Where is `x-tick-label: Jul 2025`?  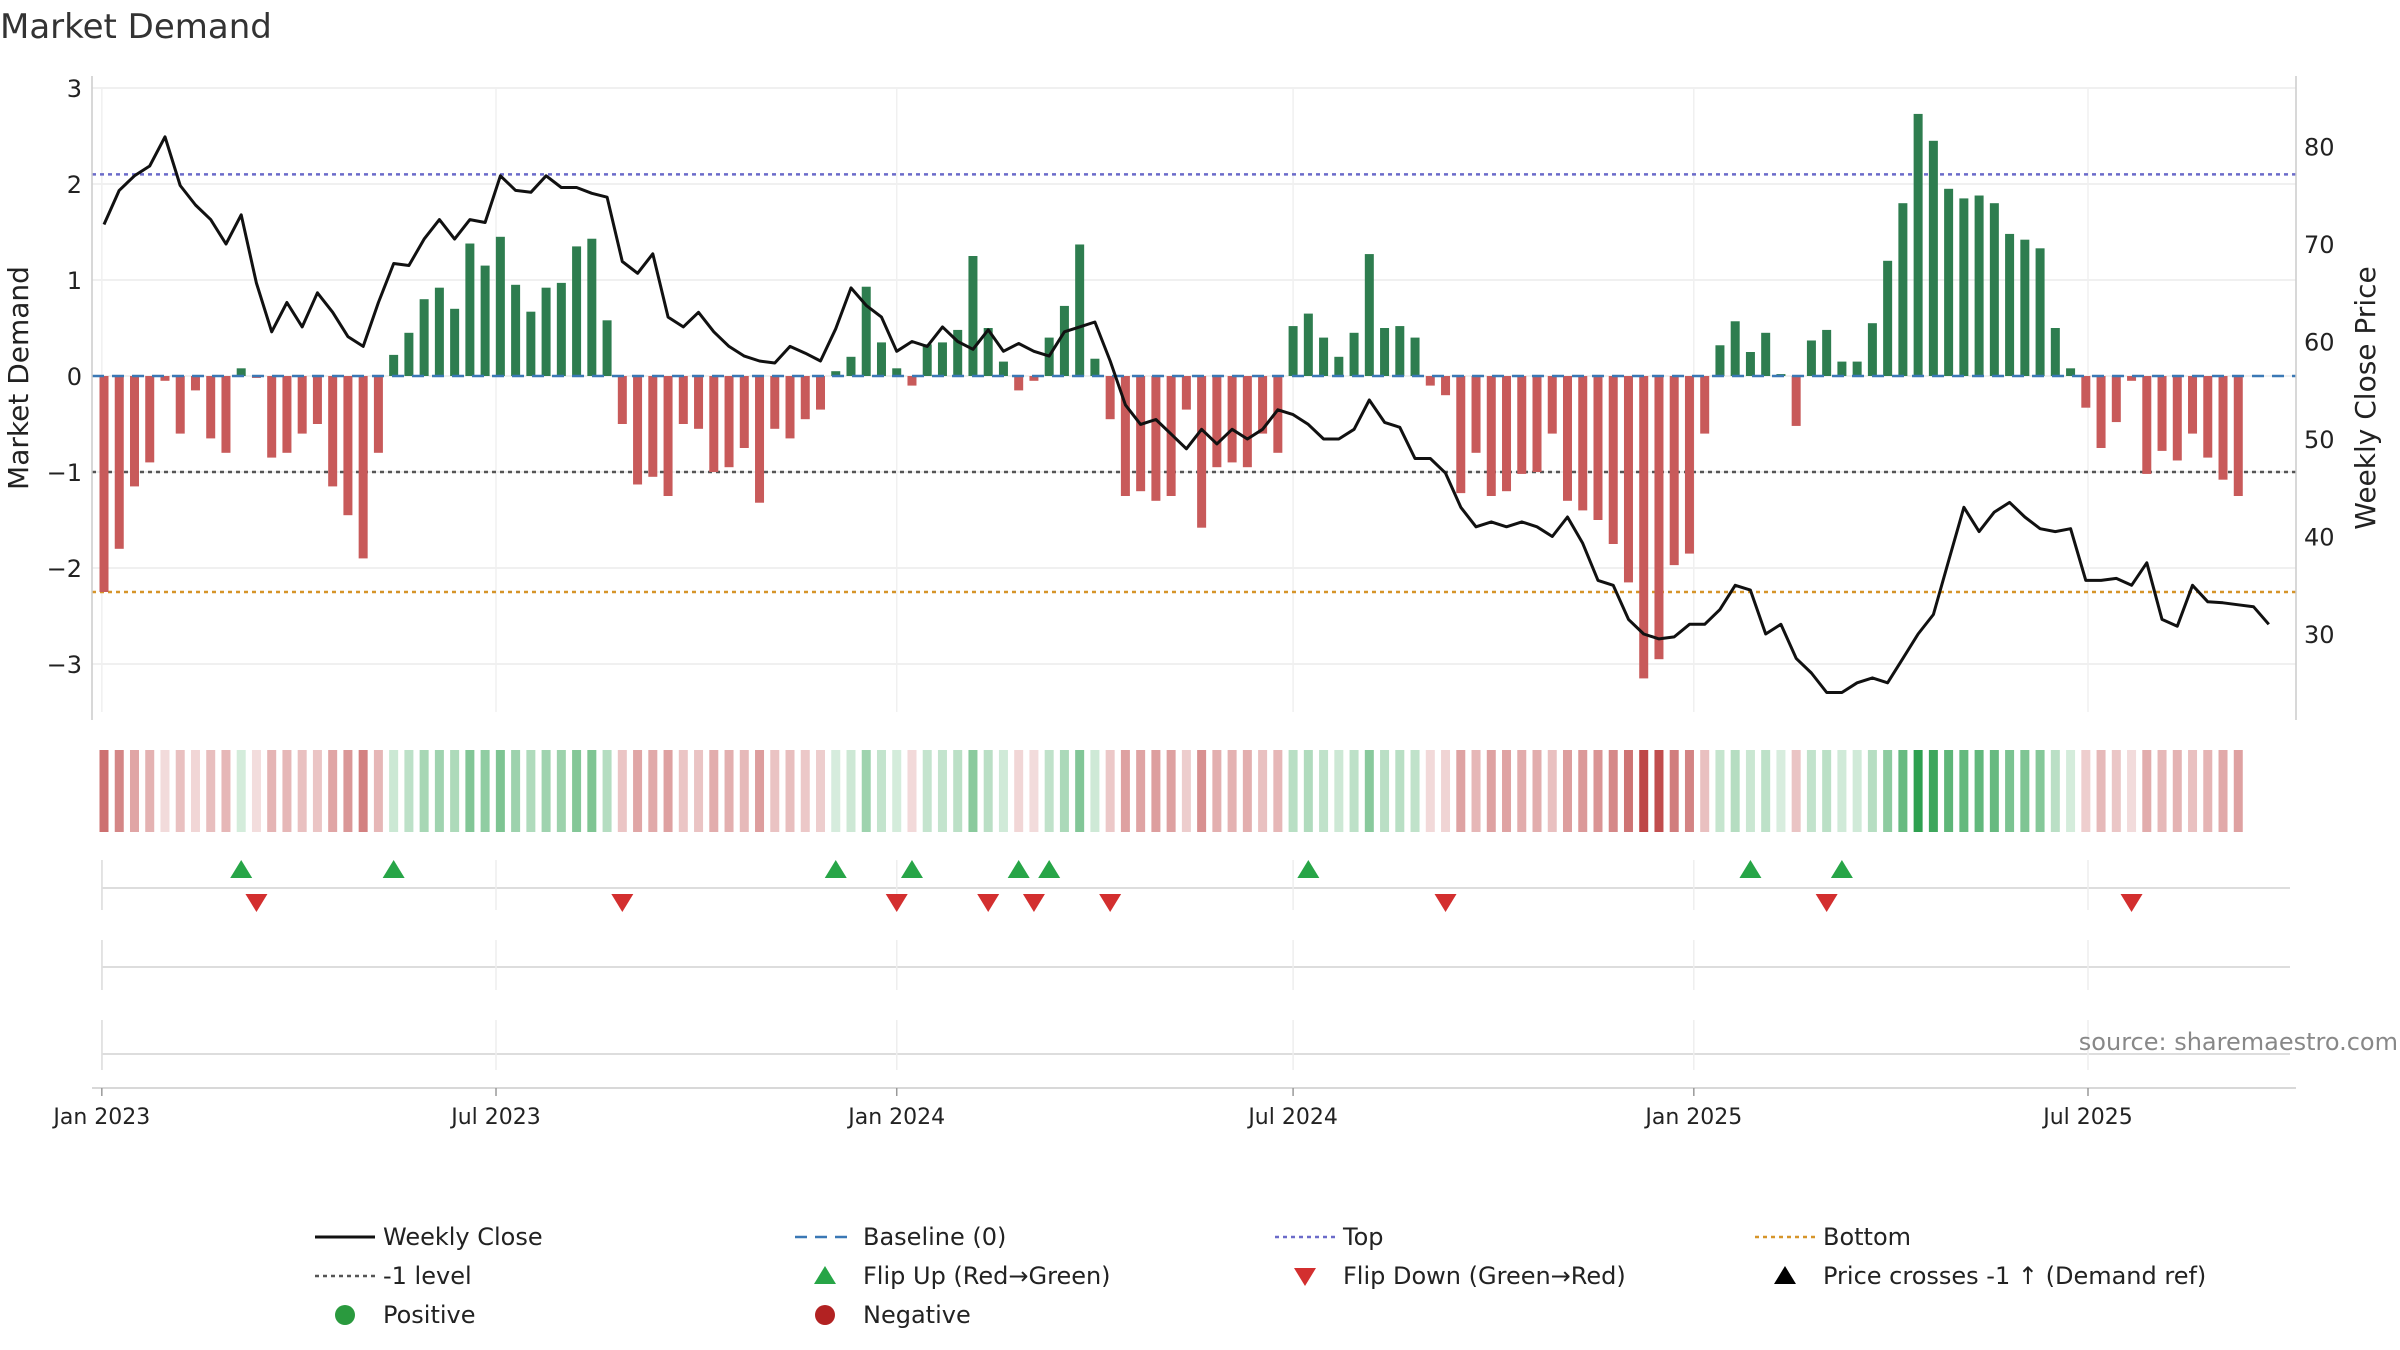 x-tick-label: Jul 2025 is located at coordinates (2087, 1117).